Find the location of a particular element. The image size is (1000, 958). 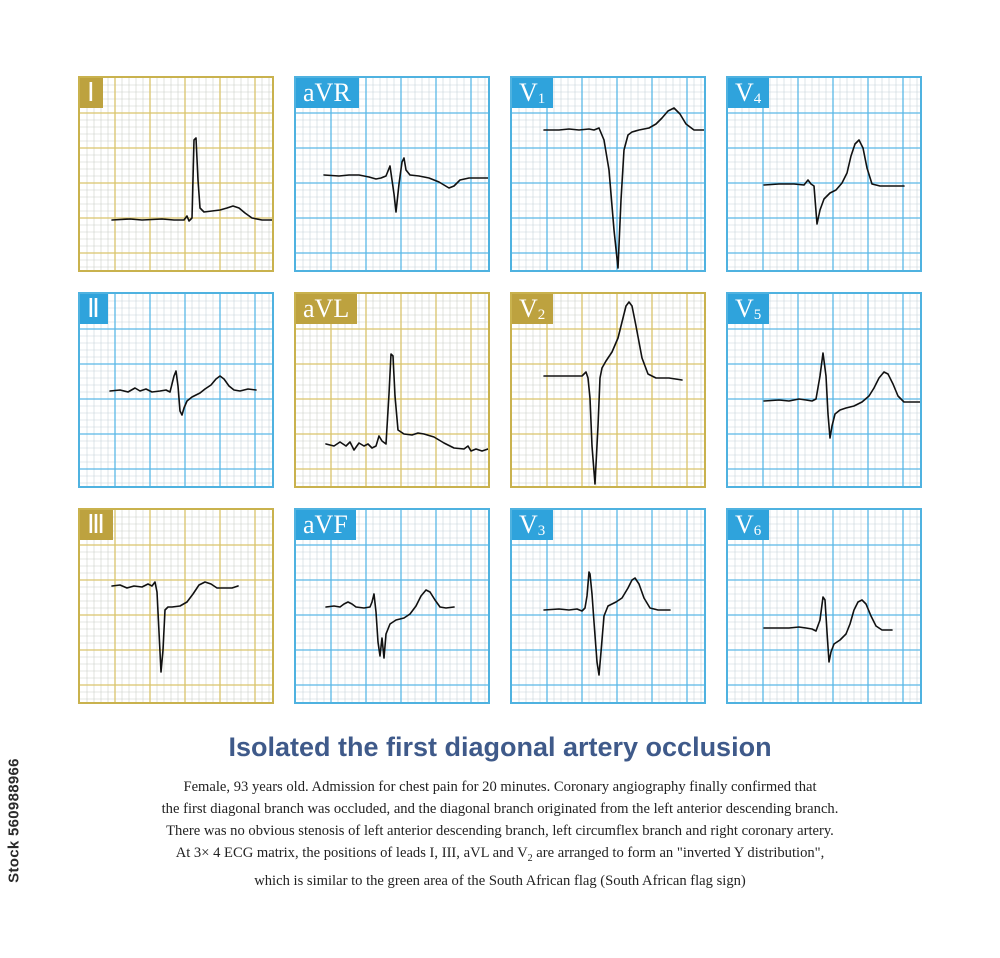

ecg-panel-lead-I: Ⅰ is located at coordinates (176, 174).